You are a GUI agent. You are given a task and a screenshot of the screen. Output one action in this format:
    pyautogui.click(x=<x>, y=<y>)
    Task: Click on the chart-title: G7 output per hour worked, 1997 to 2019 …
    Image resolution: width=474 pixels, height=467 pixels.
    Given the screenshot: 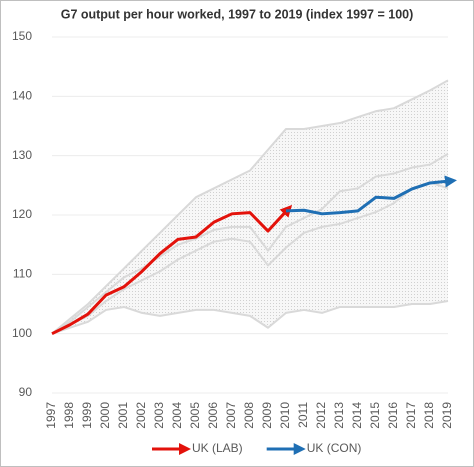 What is the action you would take?
    pyautogui.click(x=237, y=14)
    